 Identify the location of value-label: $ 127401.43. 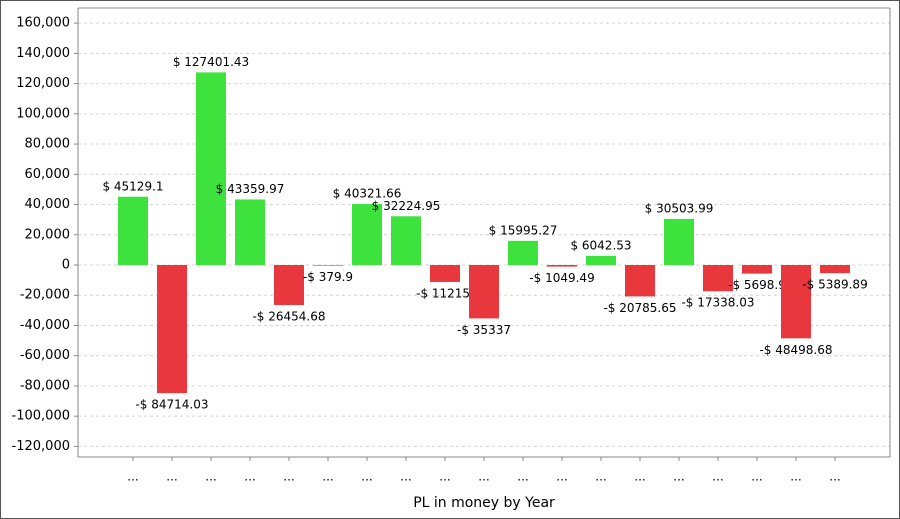
(211, 62).